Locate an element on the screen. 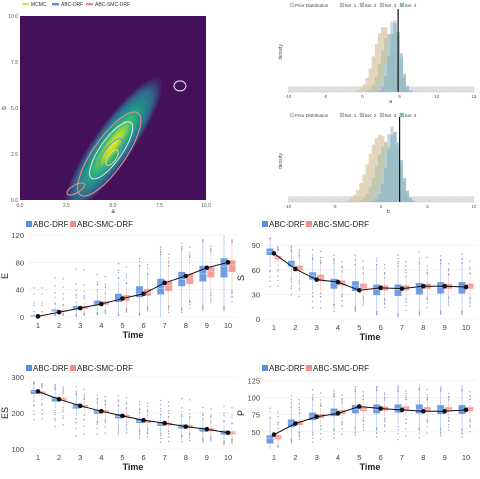 The height and width of the screenshot is (479, 480). p5-x-tick-label: 5 is located at coordinates (359, 327).